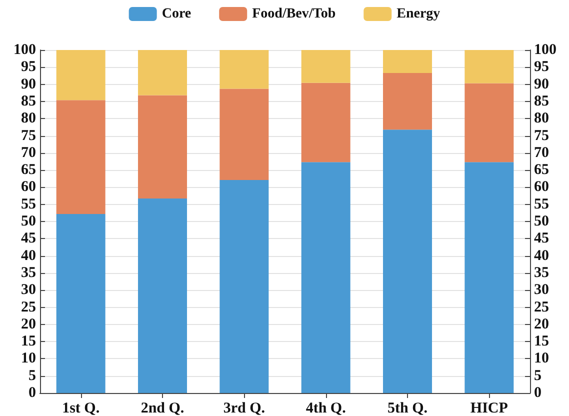  Describe the element at coordinates (28, 358) in the screenshot. I see `y-tick-label: 10` at that location.